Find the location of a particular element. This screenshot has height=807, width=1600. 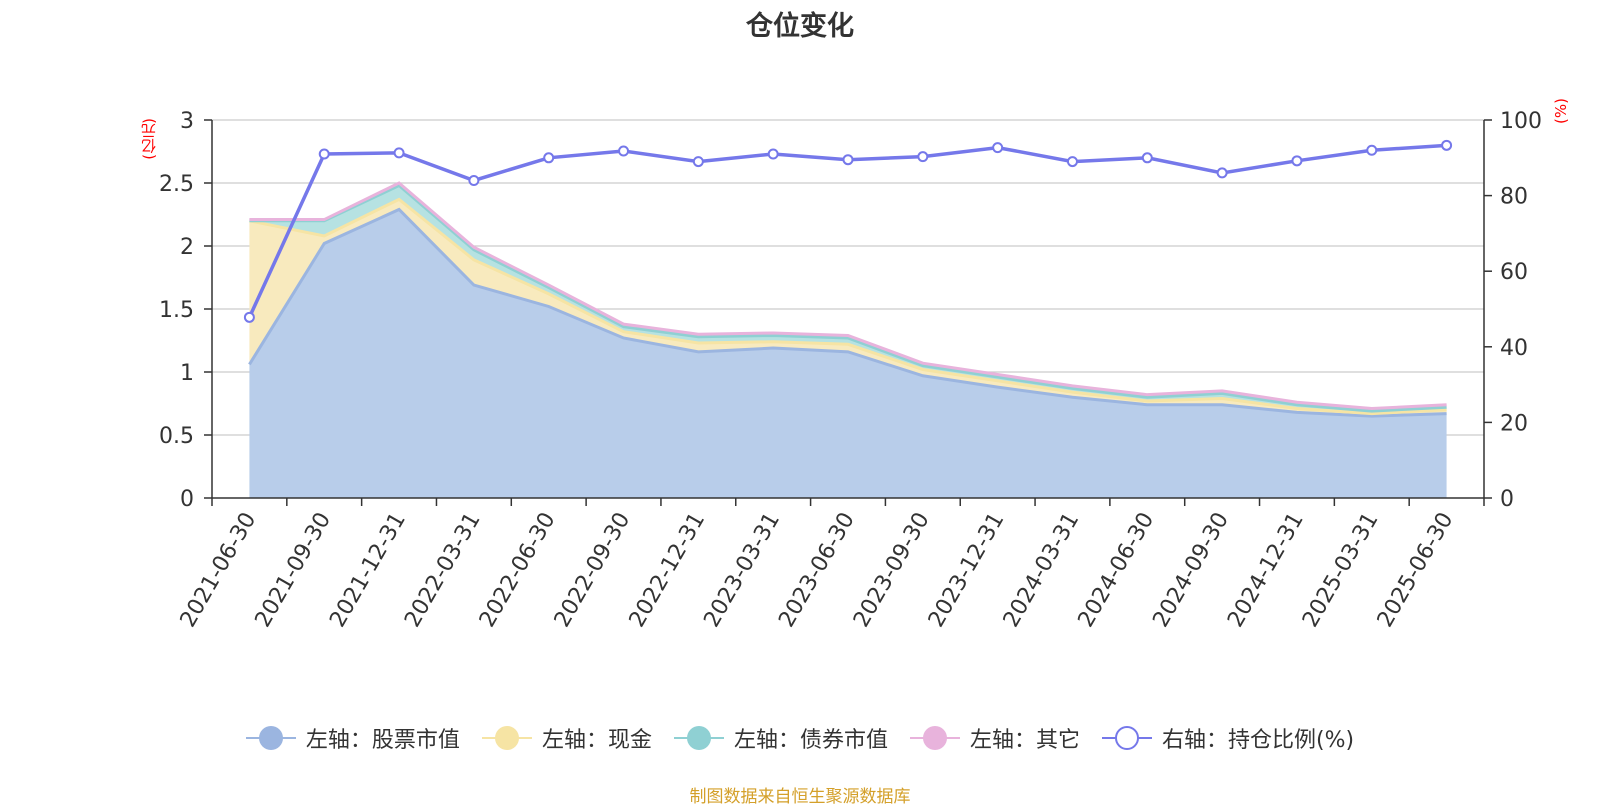

right-axis-tick-label: 80 is located at coordinates (1514, 197).